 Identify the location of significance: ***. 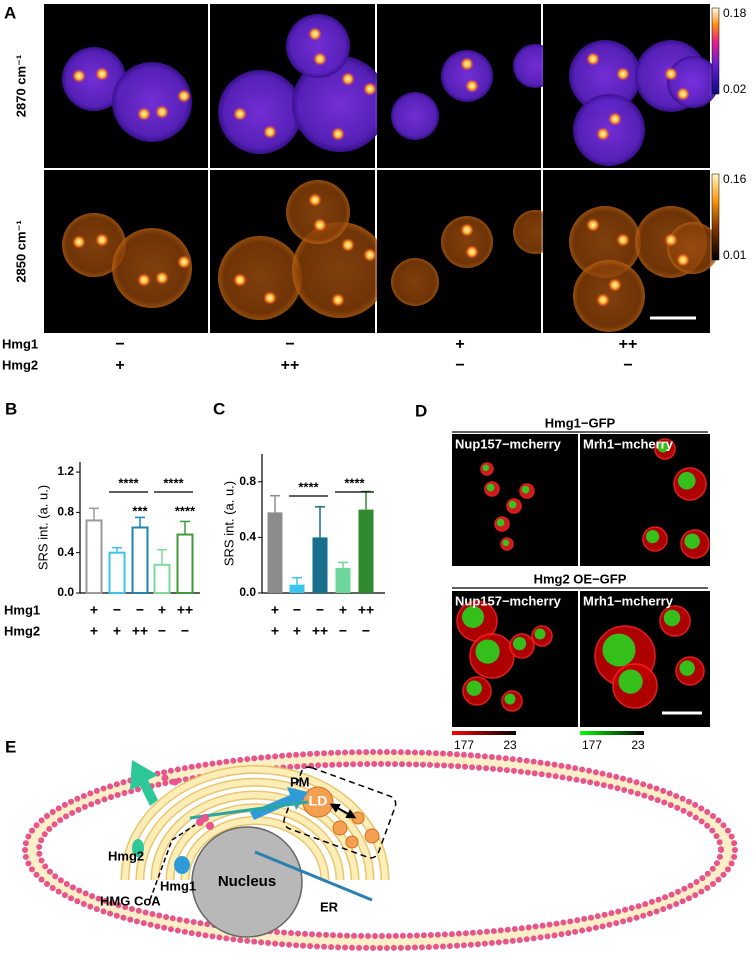
(140, 510).